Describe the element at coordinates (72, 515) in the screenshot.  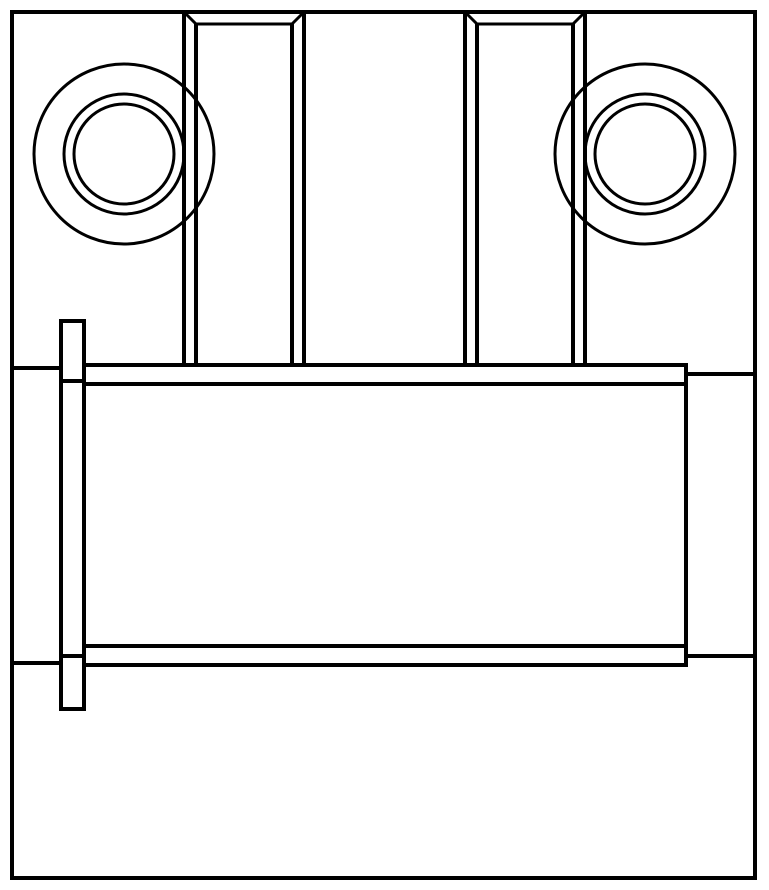
I see `end-flange-plate` at that location.